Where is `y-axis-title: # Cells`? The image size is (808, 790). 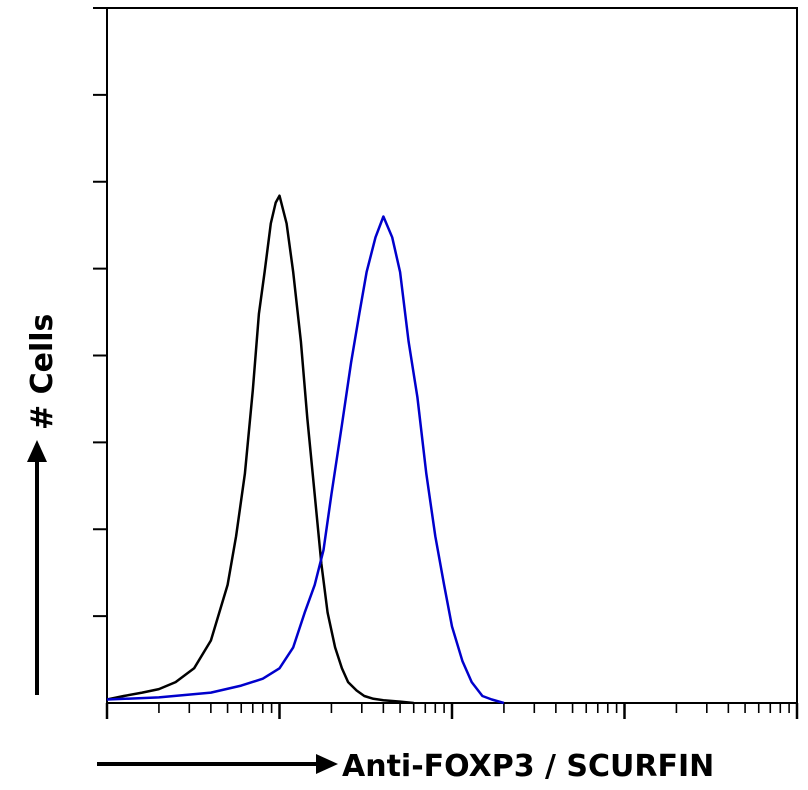
y-axis-title: # Cells is located at coordinates (42, 372).